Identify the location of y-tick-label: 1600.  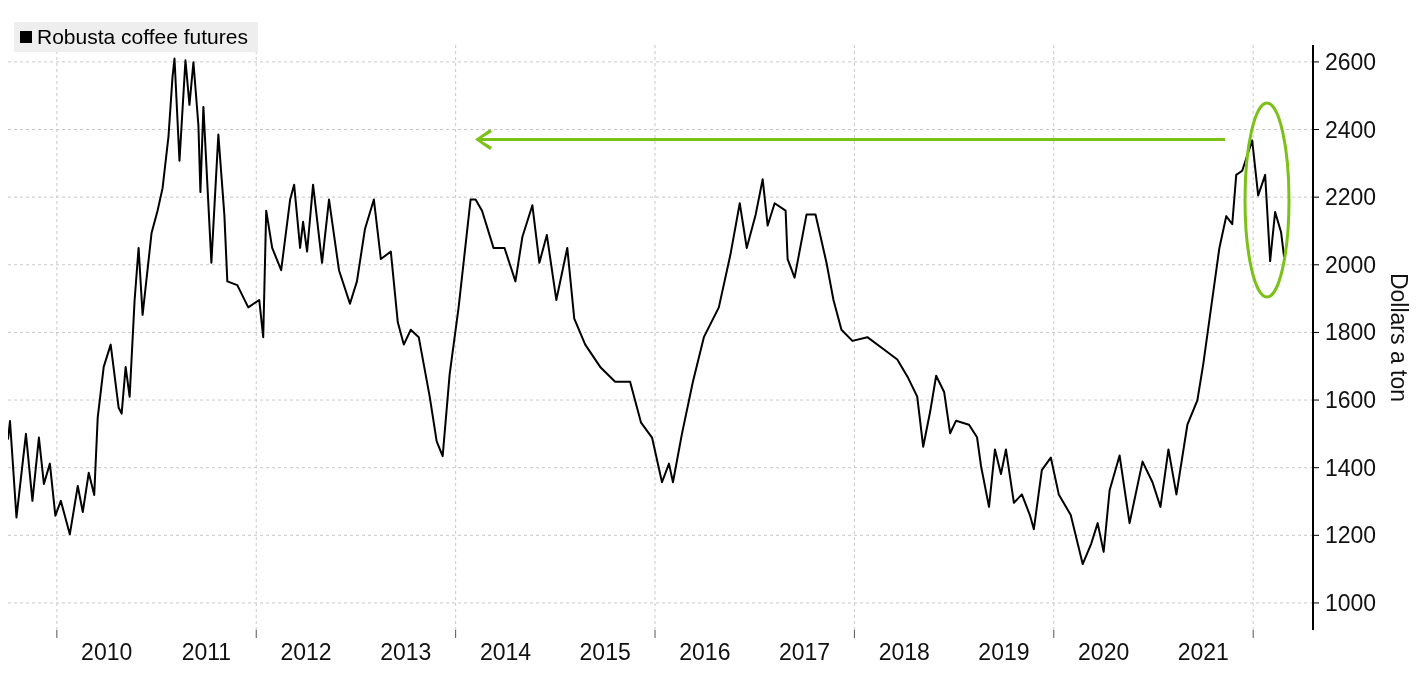
(1351, 400).